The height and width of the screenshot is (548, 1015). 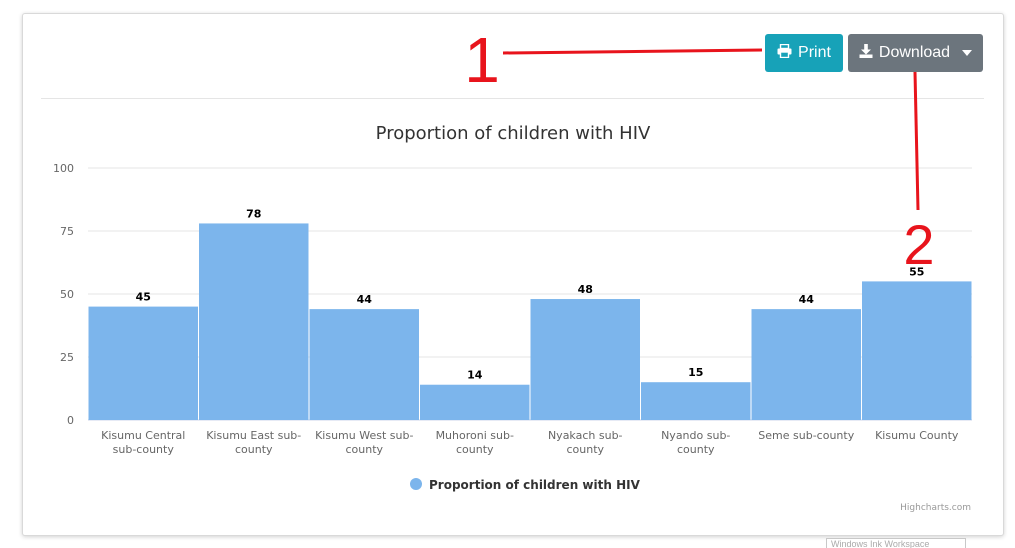 I want to click on x-tick-label: Muhoroni sub-, so click(x=475, y=435).